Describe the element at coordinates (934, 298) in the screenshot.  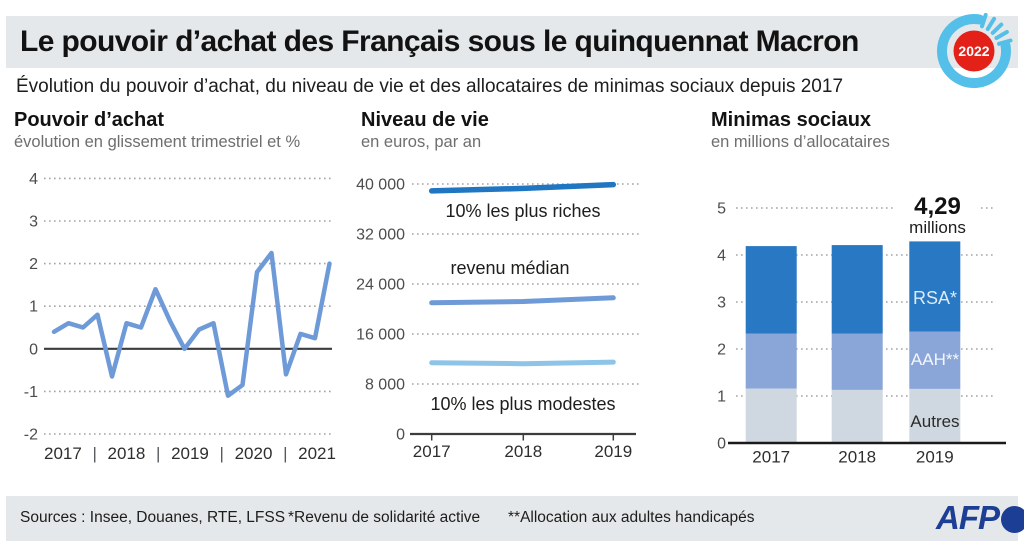
I see `label-rsa: RSA*` at that location.